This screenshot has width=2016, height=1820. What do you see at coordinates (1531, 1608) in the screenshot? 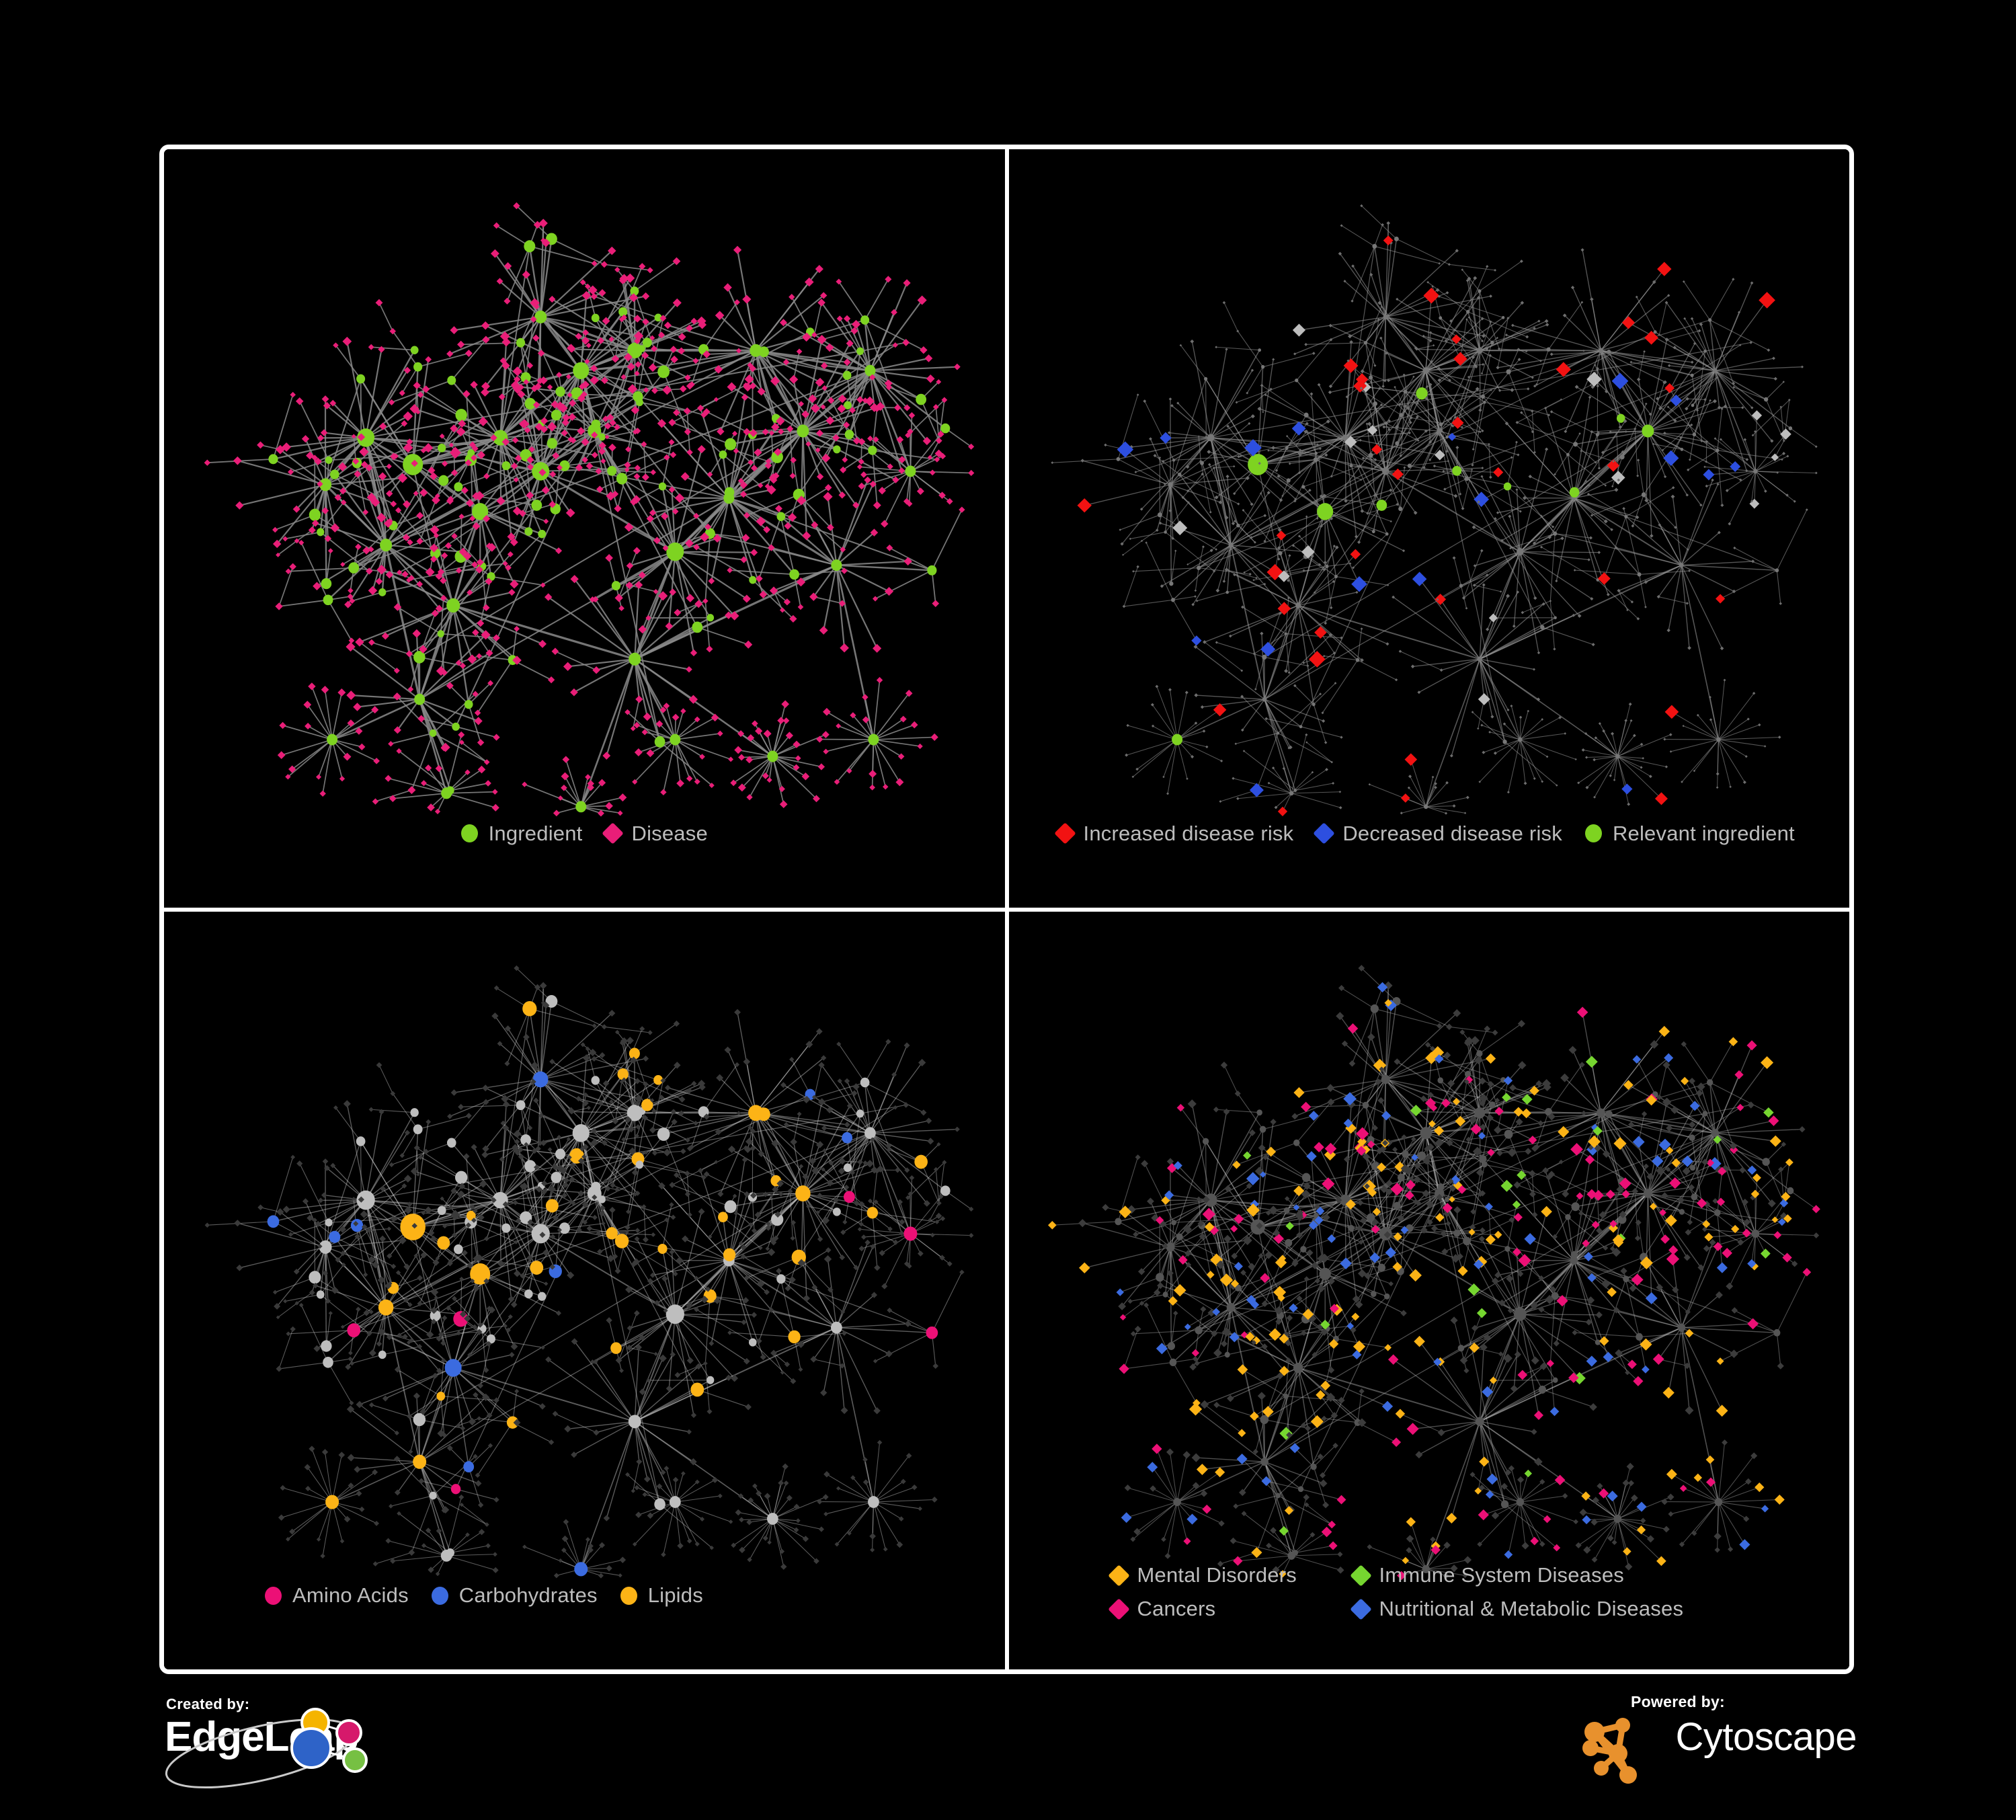
I see `legend-label: Nutritional & Metabolic Diseases` at bounding box center [1531, 1608].